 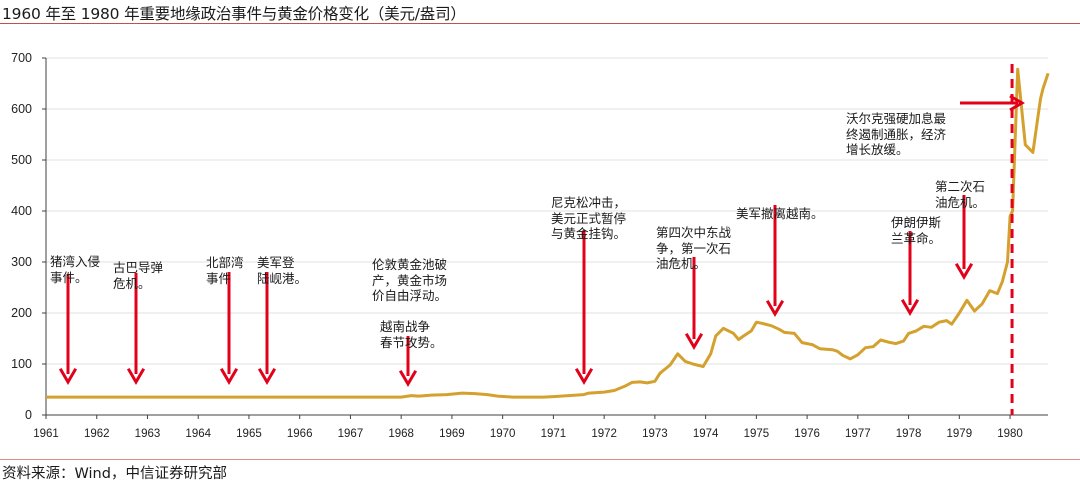 I want to click on annotation-second-oil-crisis: 第二次石 油危机。, so click(x=960, y=194).